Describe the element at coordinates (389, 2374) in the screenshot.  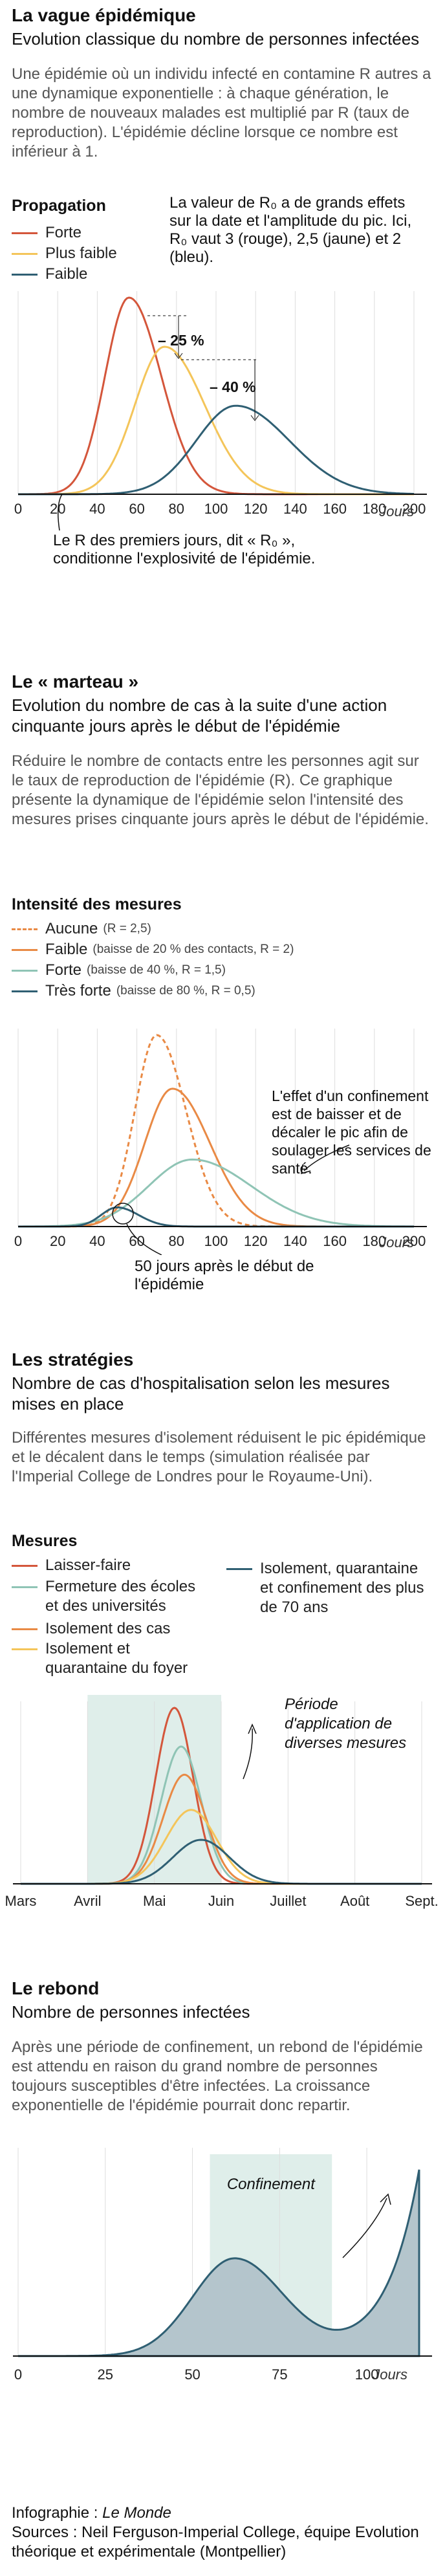
I see `s4-xlabel: Jours` at that location.